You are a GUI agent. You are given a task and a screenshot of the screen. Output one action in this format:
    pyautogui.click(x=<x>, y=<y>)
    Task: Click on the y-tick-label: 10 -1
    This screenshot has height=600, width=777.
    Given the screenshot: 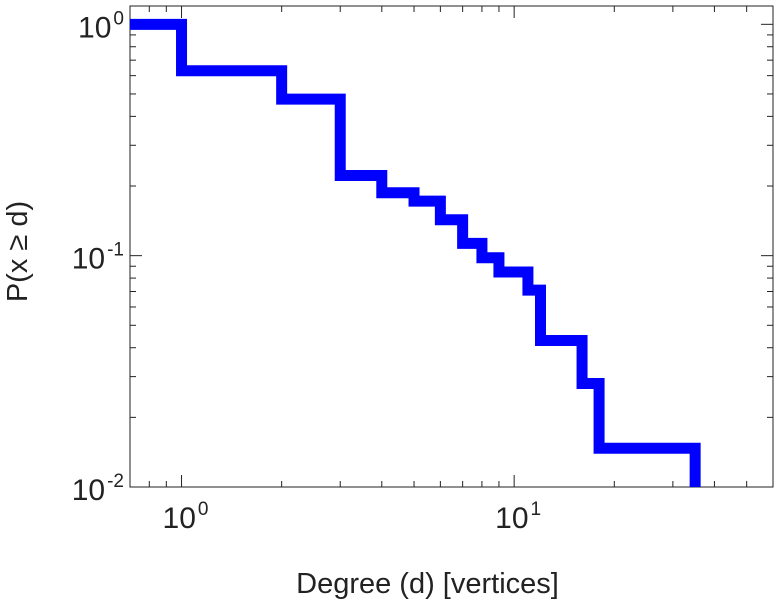 What is the action you would take?
    pyautogui.click(x=98, y=258)
    